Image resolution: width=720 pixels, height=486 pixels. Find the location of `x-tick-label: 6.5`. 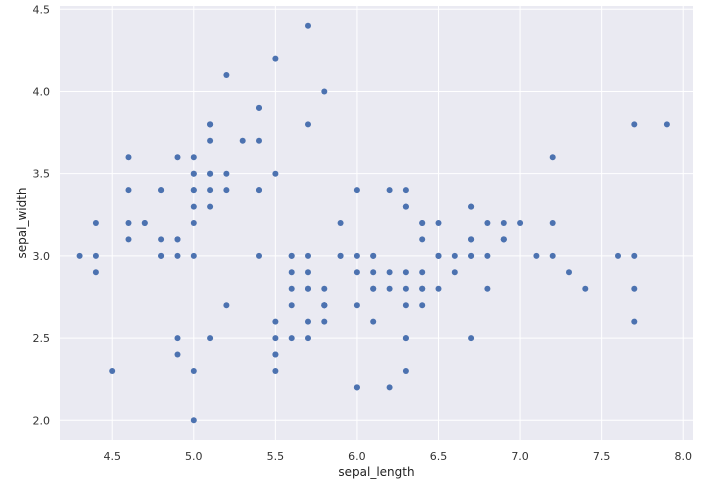

x-tick-label: 6.5 is located at coordinates (439, 456).